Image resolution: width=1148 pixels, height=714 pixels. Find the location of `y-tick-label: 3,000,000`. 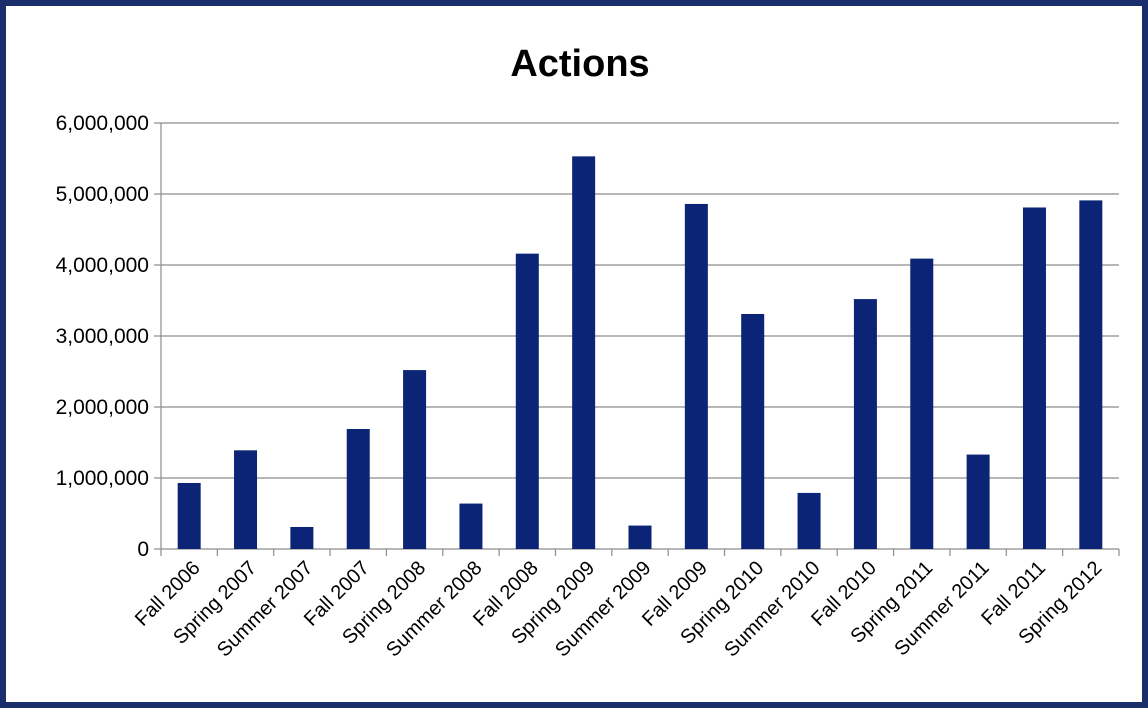

y-tick-label: 3,000,000 is located at coordinates (102, 336).